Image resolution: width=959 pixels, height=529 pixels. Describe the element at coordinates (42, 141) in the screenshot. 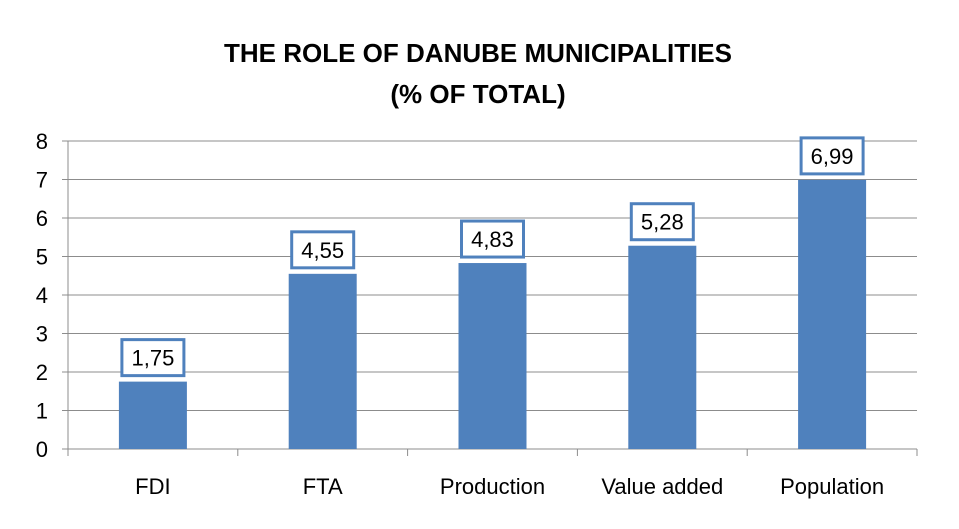

I see `y-tick-label: 8` at that location.